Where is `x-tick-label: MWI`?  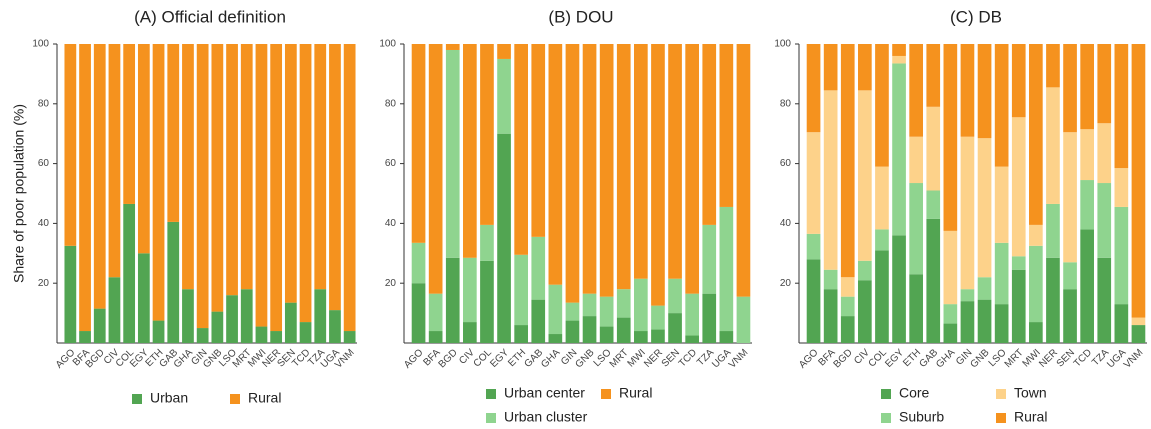
x-tick-label: MWI is located at coordinates (1032, 358).